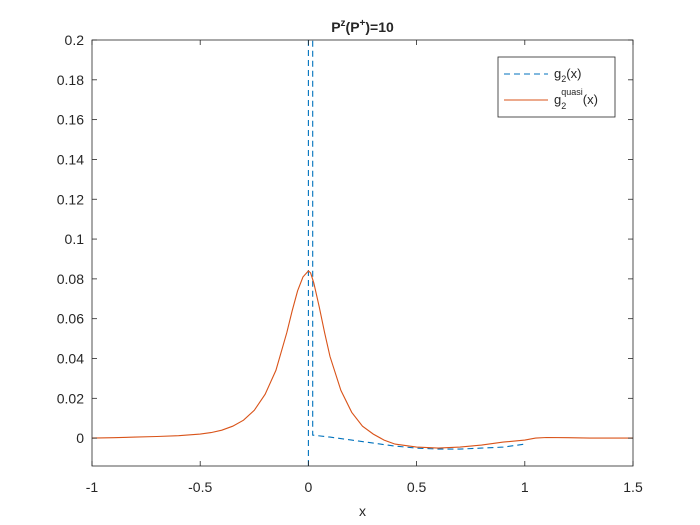 This screenshot has width=700, height=525. What do you see at coordinates (525, 487) in the screenshot?
I see `x-tick-label: 1` at bounding box center [525, 487].